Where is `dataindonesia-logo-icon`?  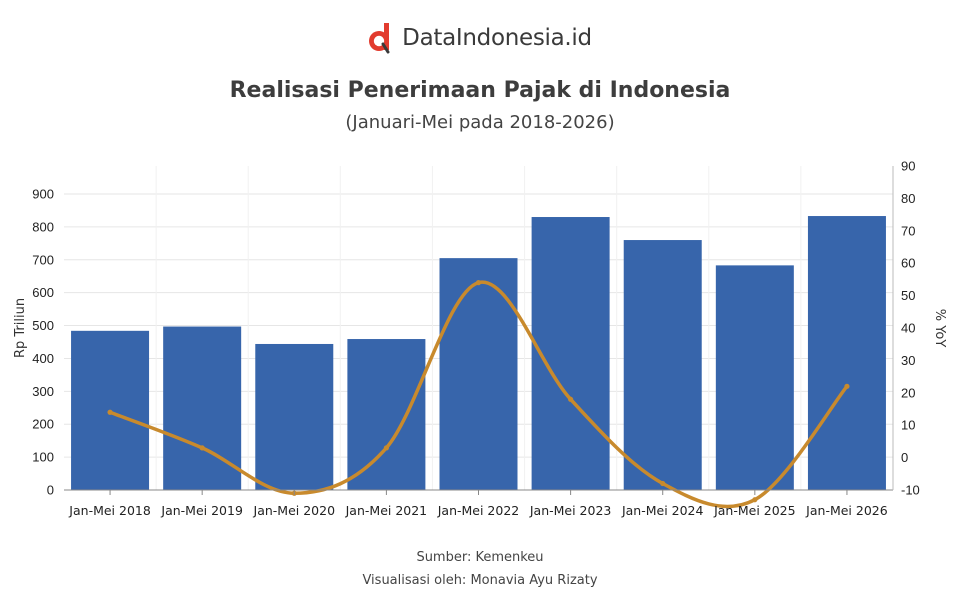
dataindonesia-logo-icon is located at coordinates (379, 38).